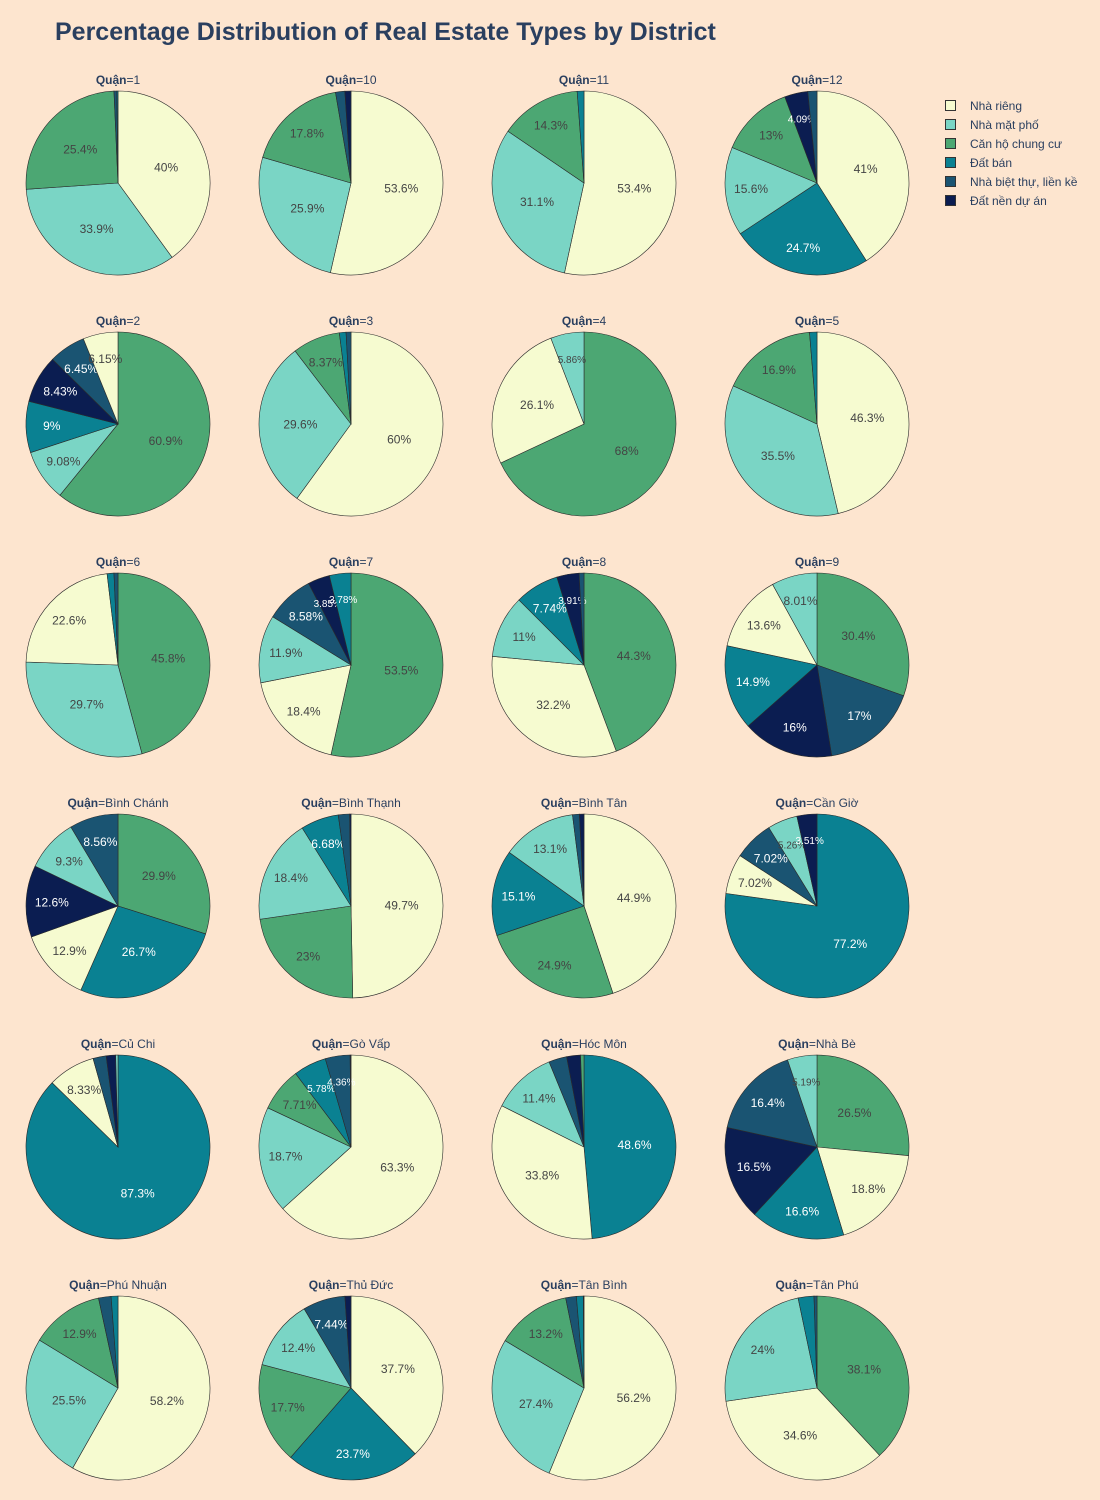 The height and width of the screenshot is (1500, 1100). What do you see at coordinates (52, 426) in the screenshot?
I see `slice-label: 9%` at bounding box center [52, 426].